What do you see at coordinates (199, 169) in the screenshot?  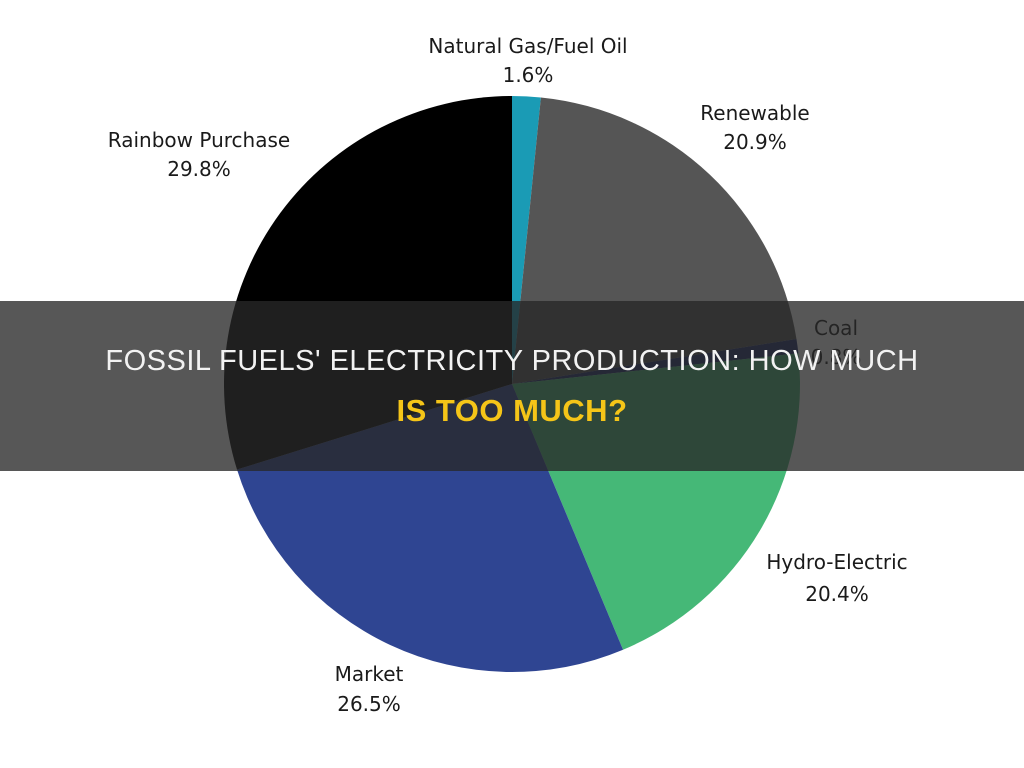 I see `slice-value-label: 29.8%` at bounding box center [199, 169].